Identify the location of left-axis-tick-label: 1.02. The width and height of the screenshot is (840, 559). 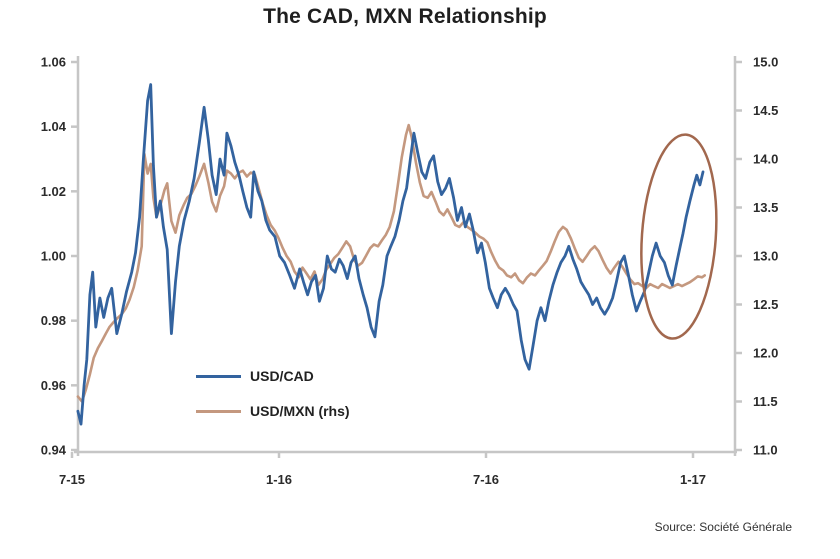
(53, 191).